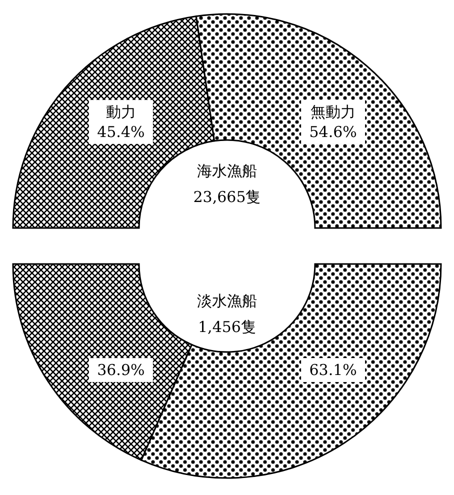  Describe the element at coordinates (121, 131) in the screenshot. I see `data-label: 45.4%` at that location.